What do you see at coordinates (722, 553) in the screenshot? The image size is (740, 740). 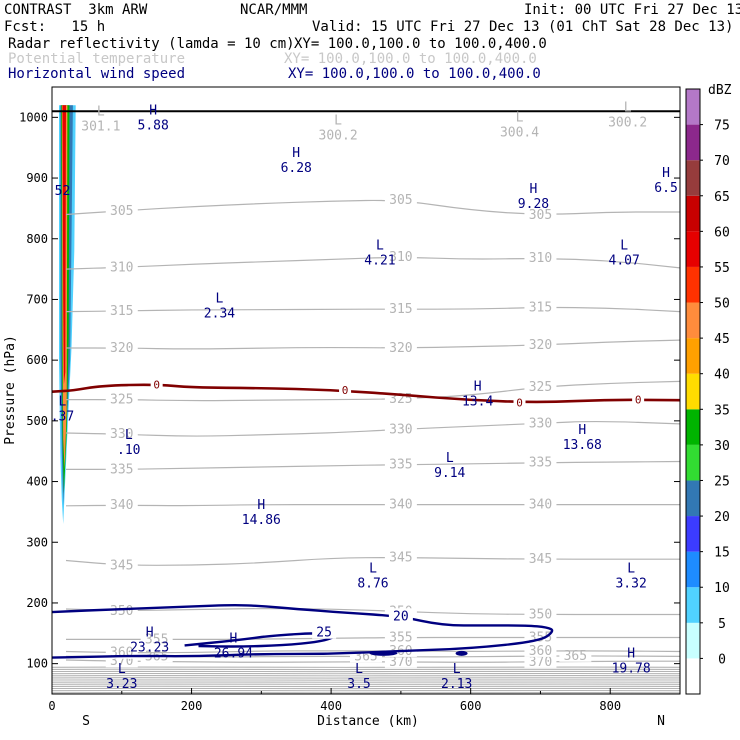 I see `colorbar-tick-label: 15` at bounding box center [722, 553].